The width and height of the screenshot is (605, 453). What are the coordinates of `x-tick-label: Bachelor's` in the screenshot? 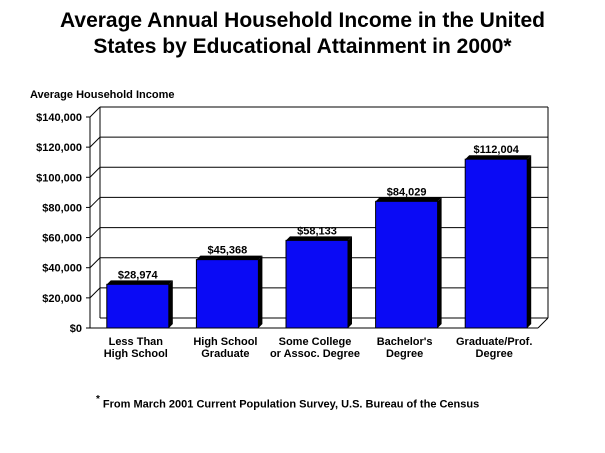 It's located at (405, 342).